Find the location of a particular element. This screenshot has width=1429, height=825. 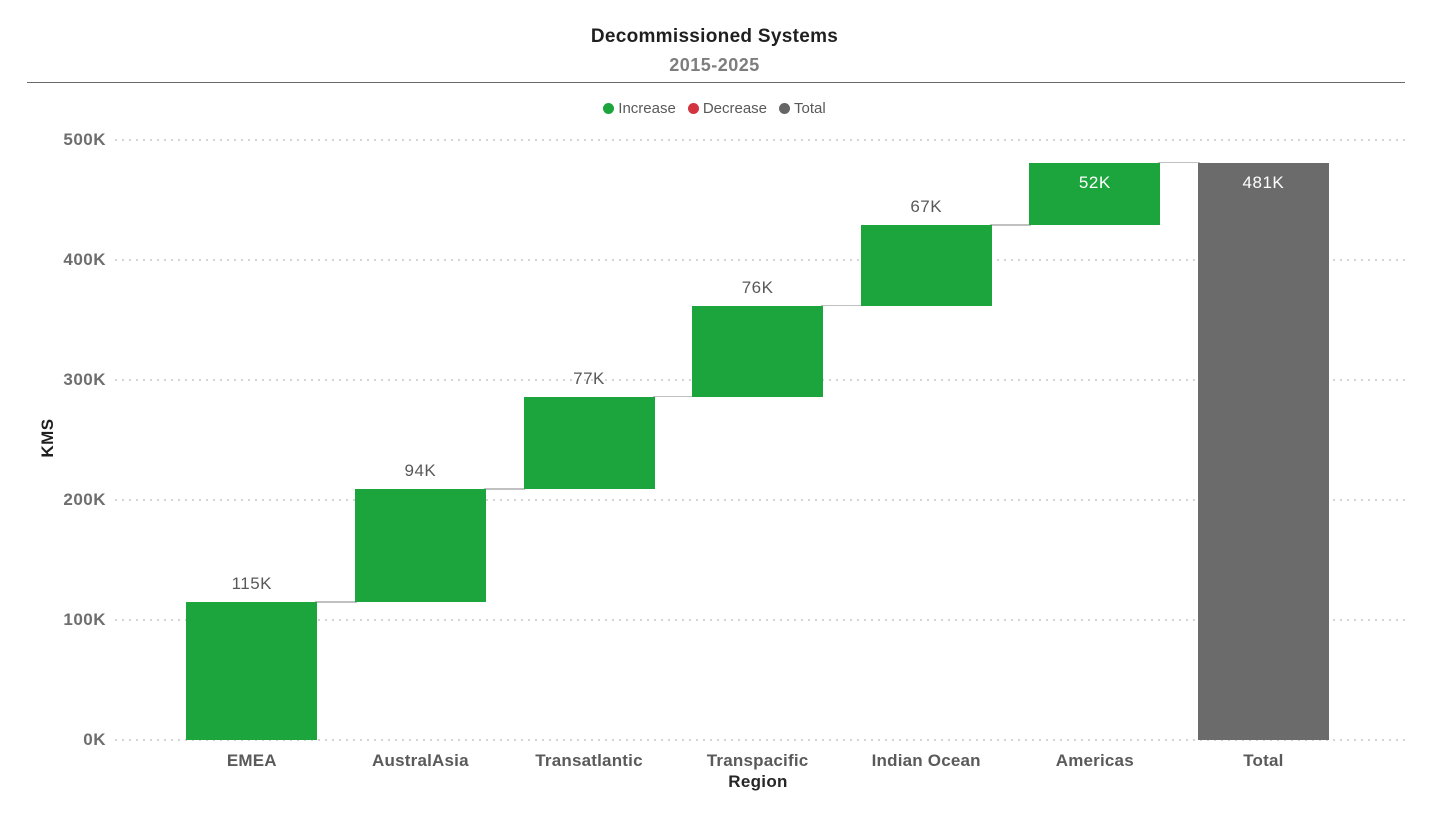

decrease-legend-dot-icon is located at coordinates (693, 108).